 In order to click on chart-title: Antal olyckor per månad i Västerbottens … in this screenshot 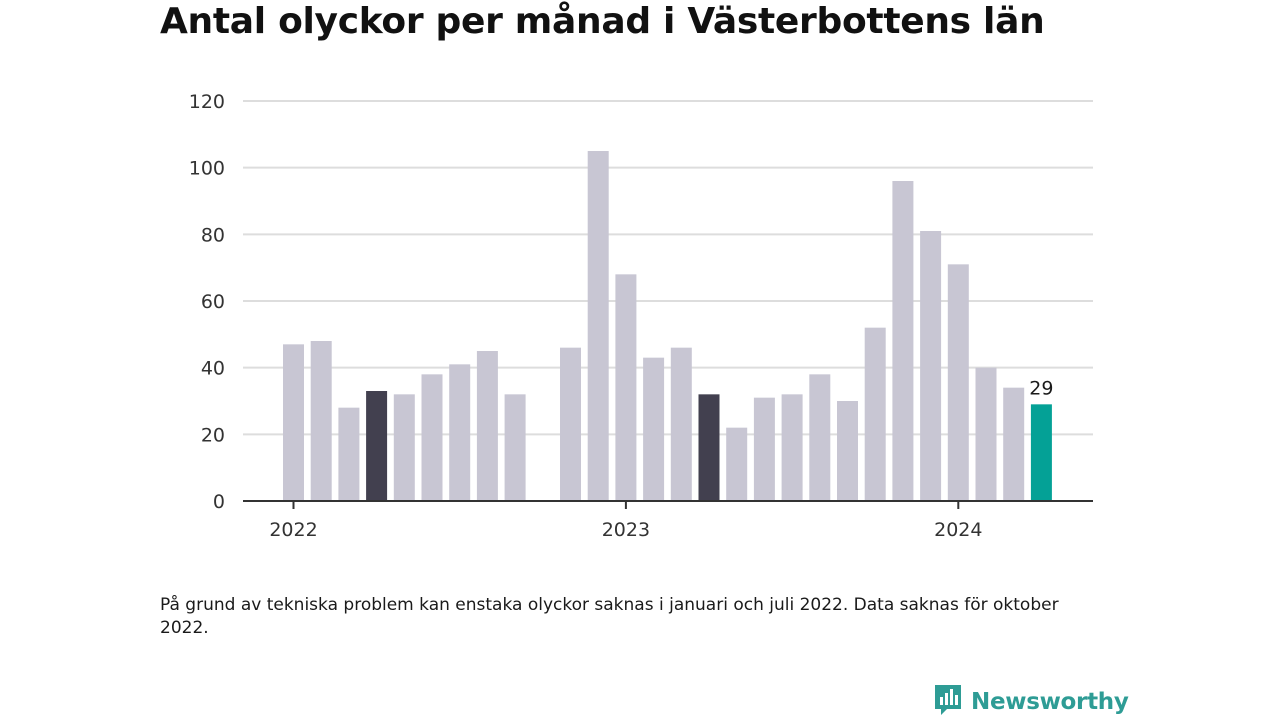, I will do `click(602, 21)`.